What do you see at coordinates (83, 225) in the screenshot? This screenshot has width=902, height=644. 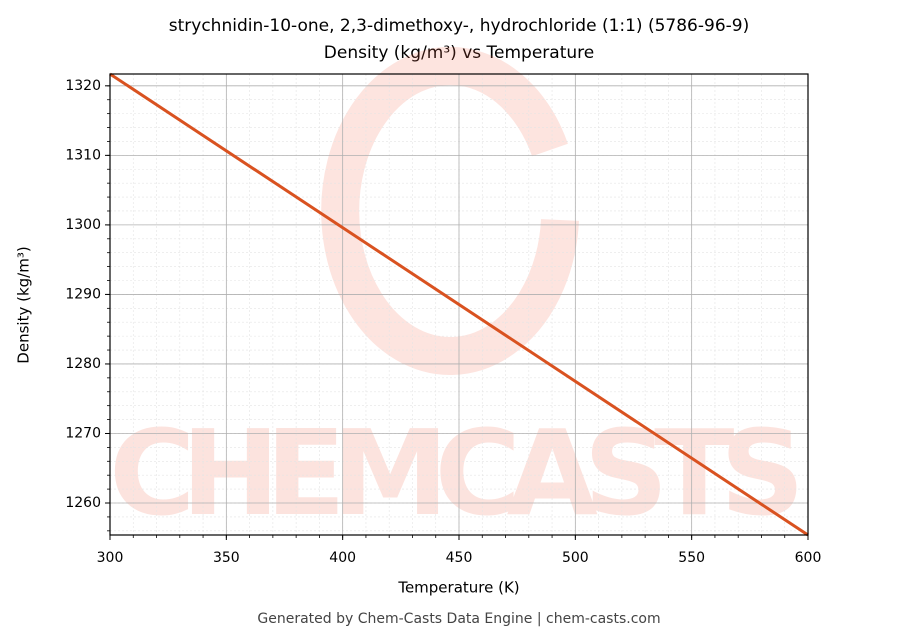 I see `y-tick-label: 1300` at bounding box center [83, 225].